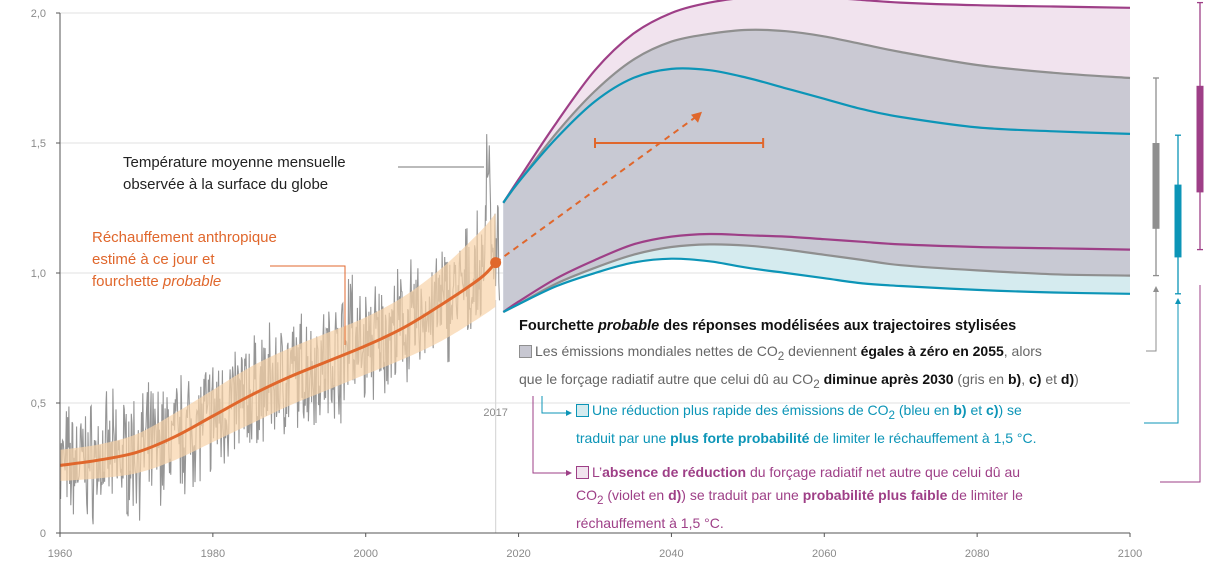  Describe the element at coordinates (1067, 378) in the screenshot. I see `legend-gray-bold: d)` at that location.